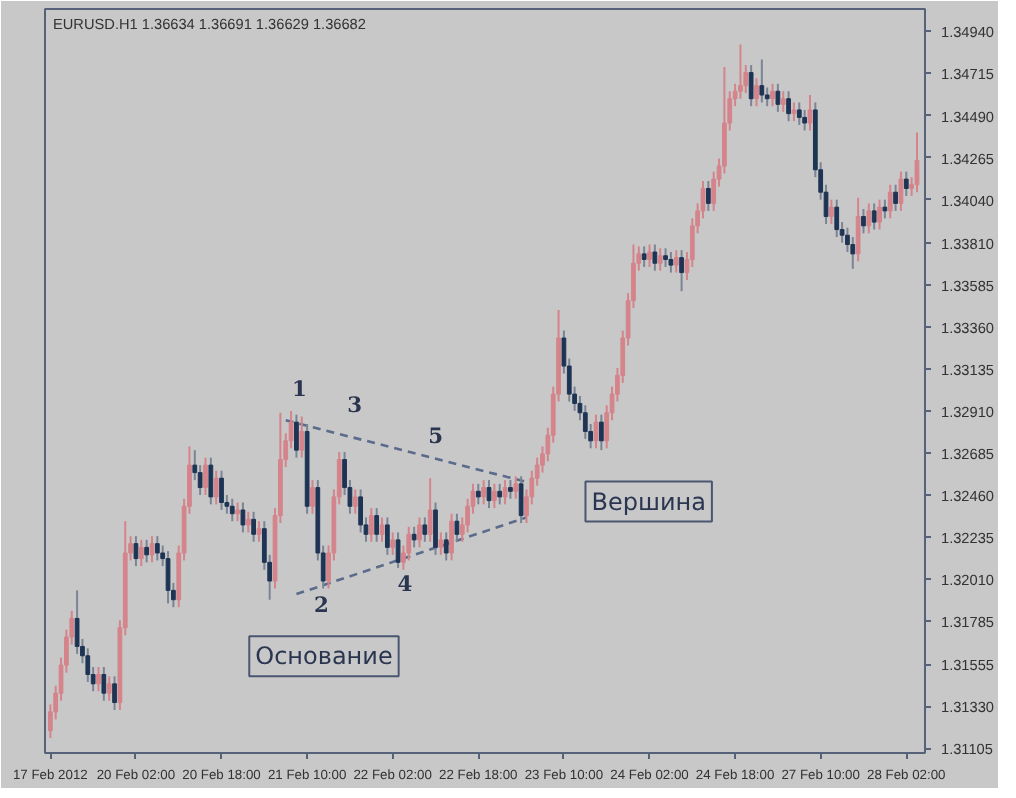 Image resolution: width=1016 pixels, height=798 pixels. What do you see at coordinates (405, 583) in the screenshot?
I see `annotation: 4` at bounding box center [405, 583].